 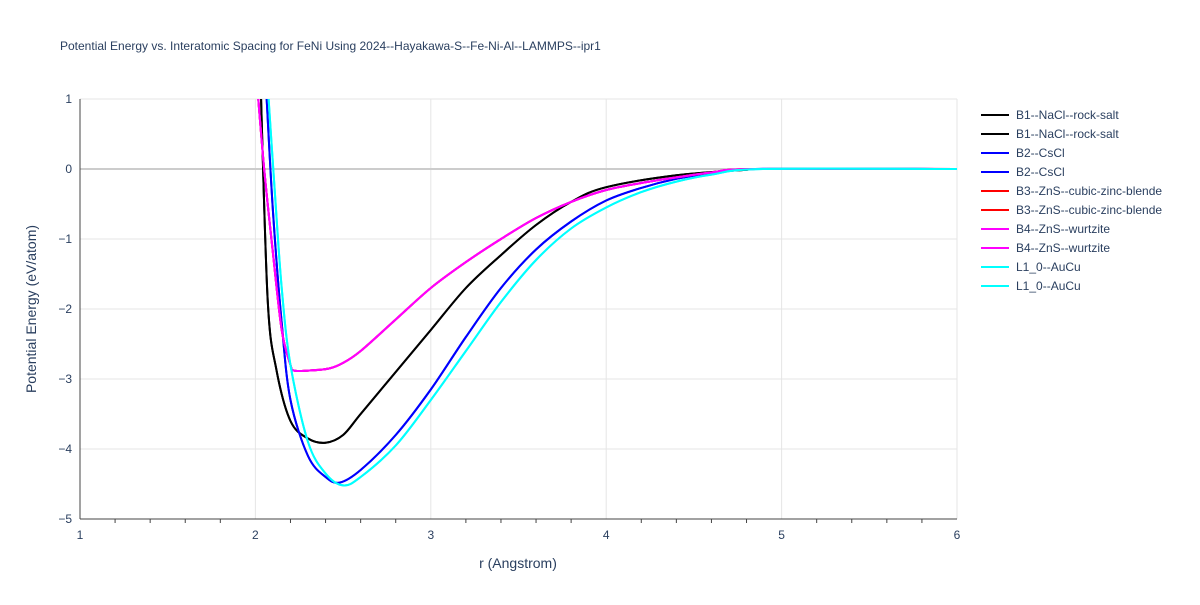 What do you see at coordinates (957, 535) in the screenshot?
I see `x-tick-label: 6` at bounding box center [957, 535].